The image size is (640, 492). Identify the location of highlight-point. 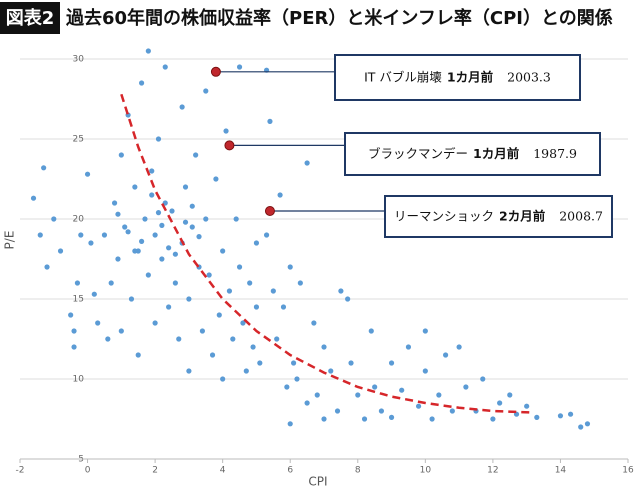
(215, 71).